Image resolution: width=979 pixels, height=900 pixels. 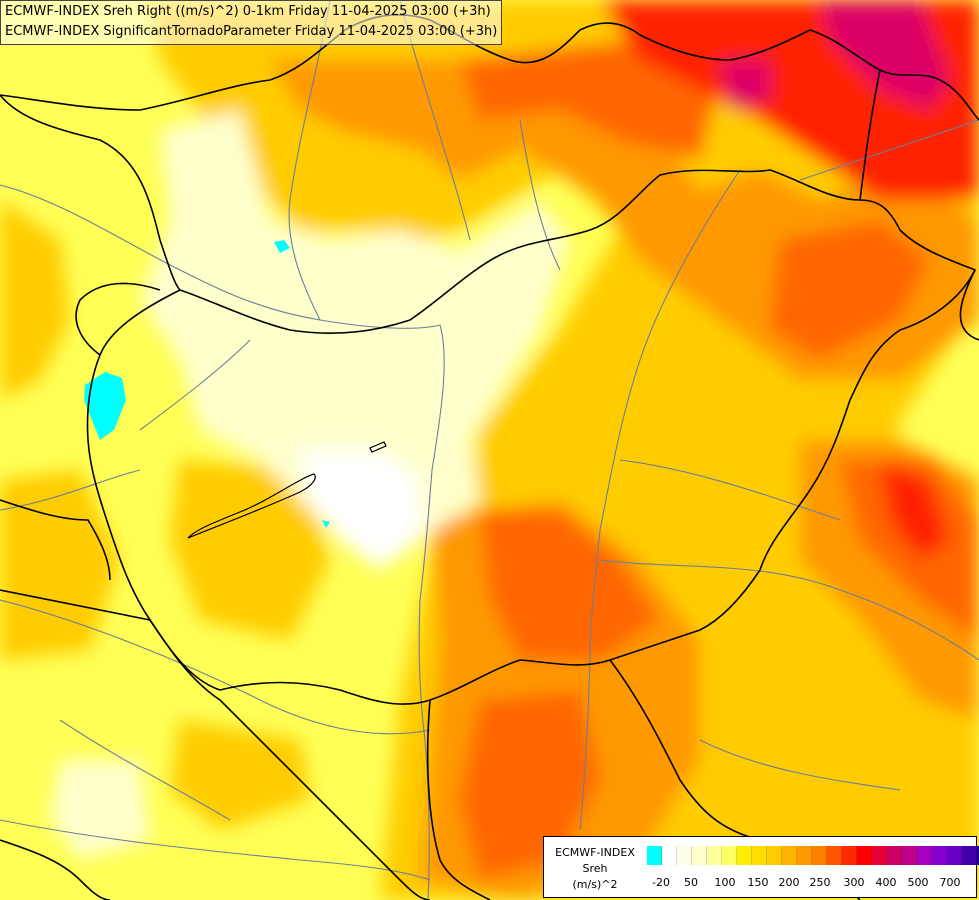 What do you see at coordinates (595, 852) in the screenshot?
I see `legend-model: ECMWF-INDEX` at bounding box center [595, 852].